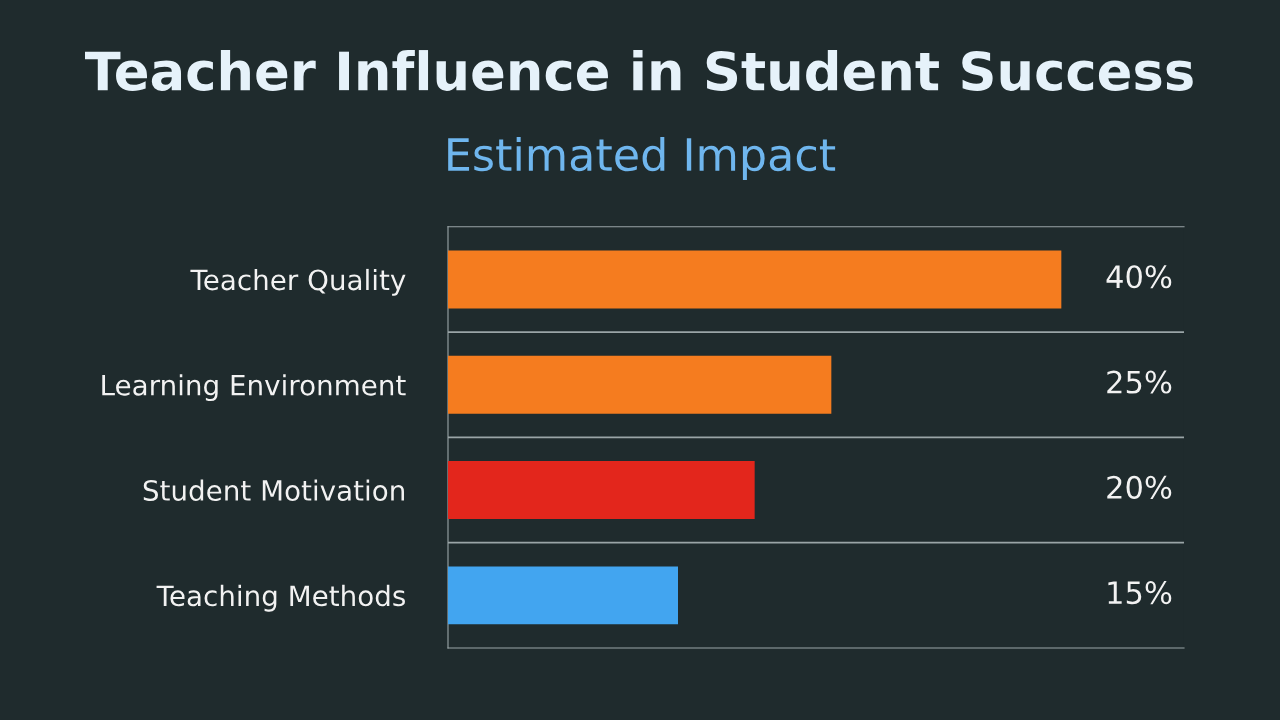  What do you see at coordinates (1139, 487) in the screenshot?
I see `data-label: 20%` at bounding box center [1139, 487].